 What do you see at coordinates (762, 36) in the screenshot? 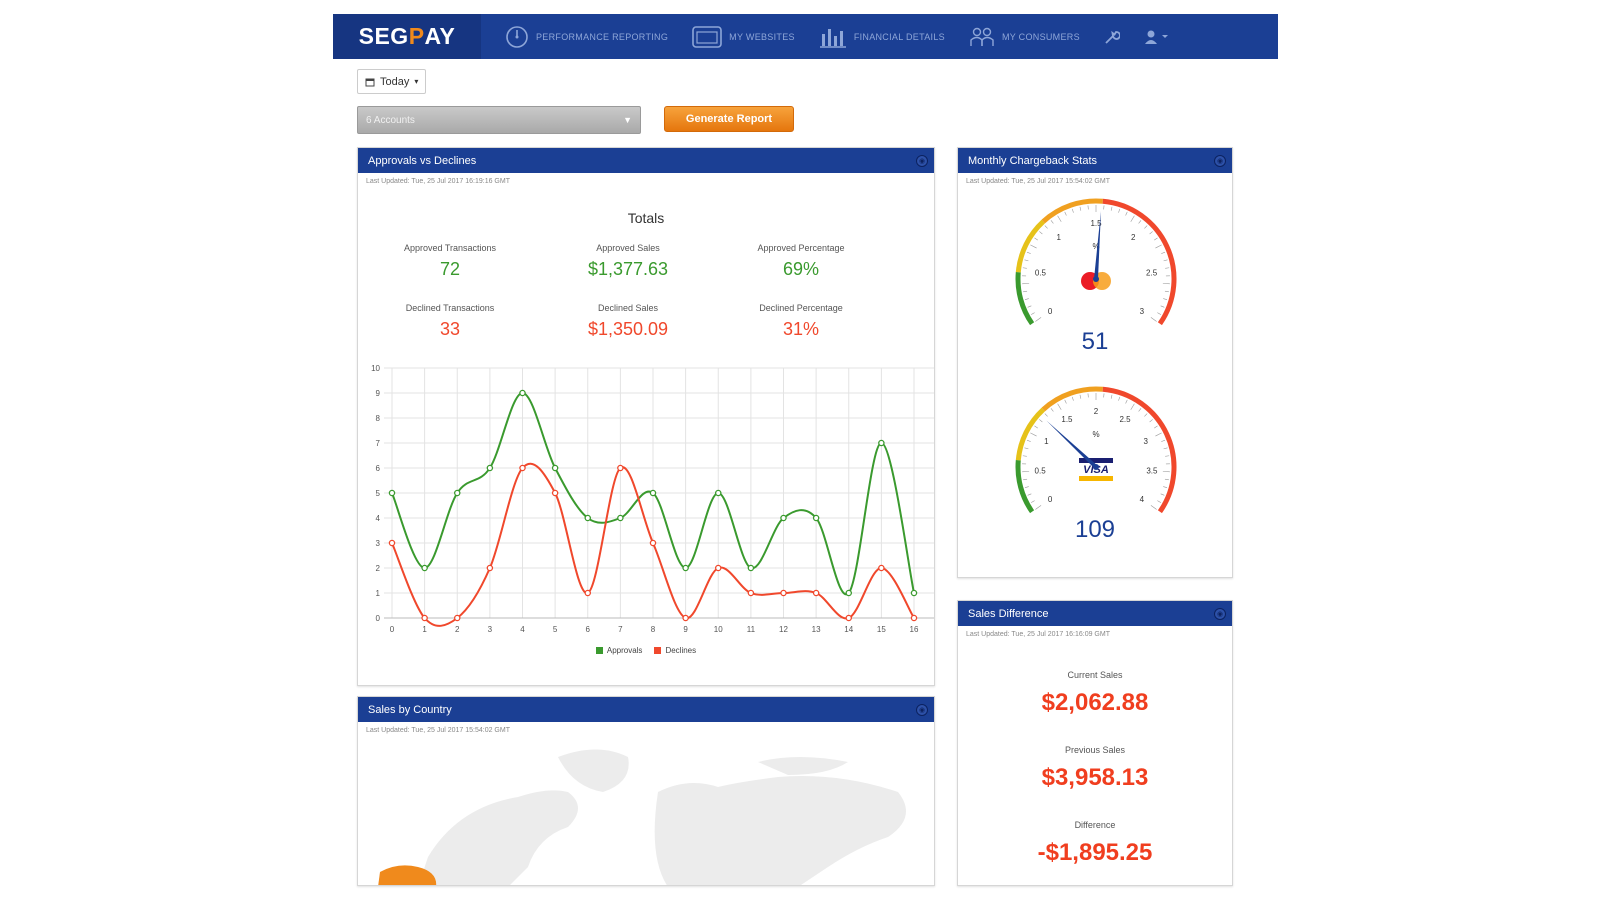
I see `nav-label: My Websites` at bounding box center [762, 36].